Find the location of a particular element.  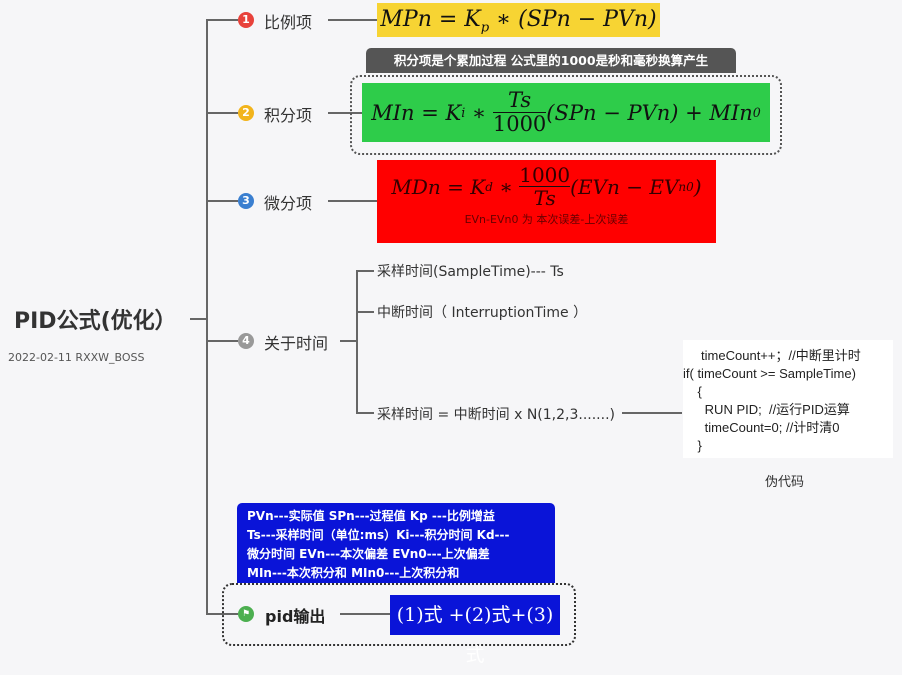

formula-sub: d is located at coordinates (489, 186).